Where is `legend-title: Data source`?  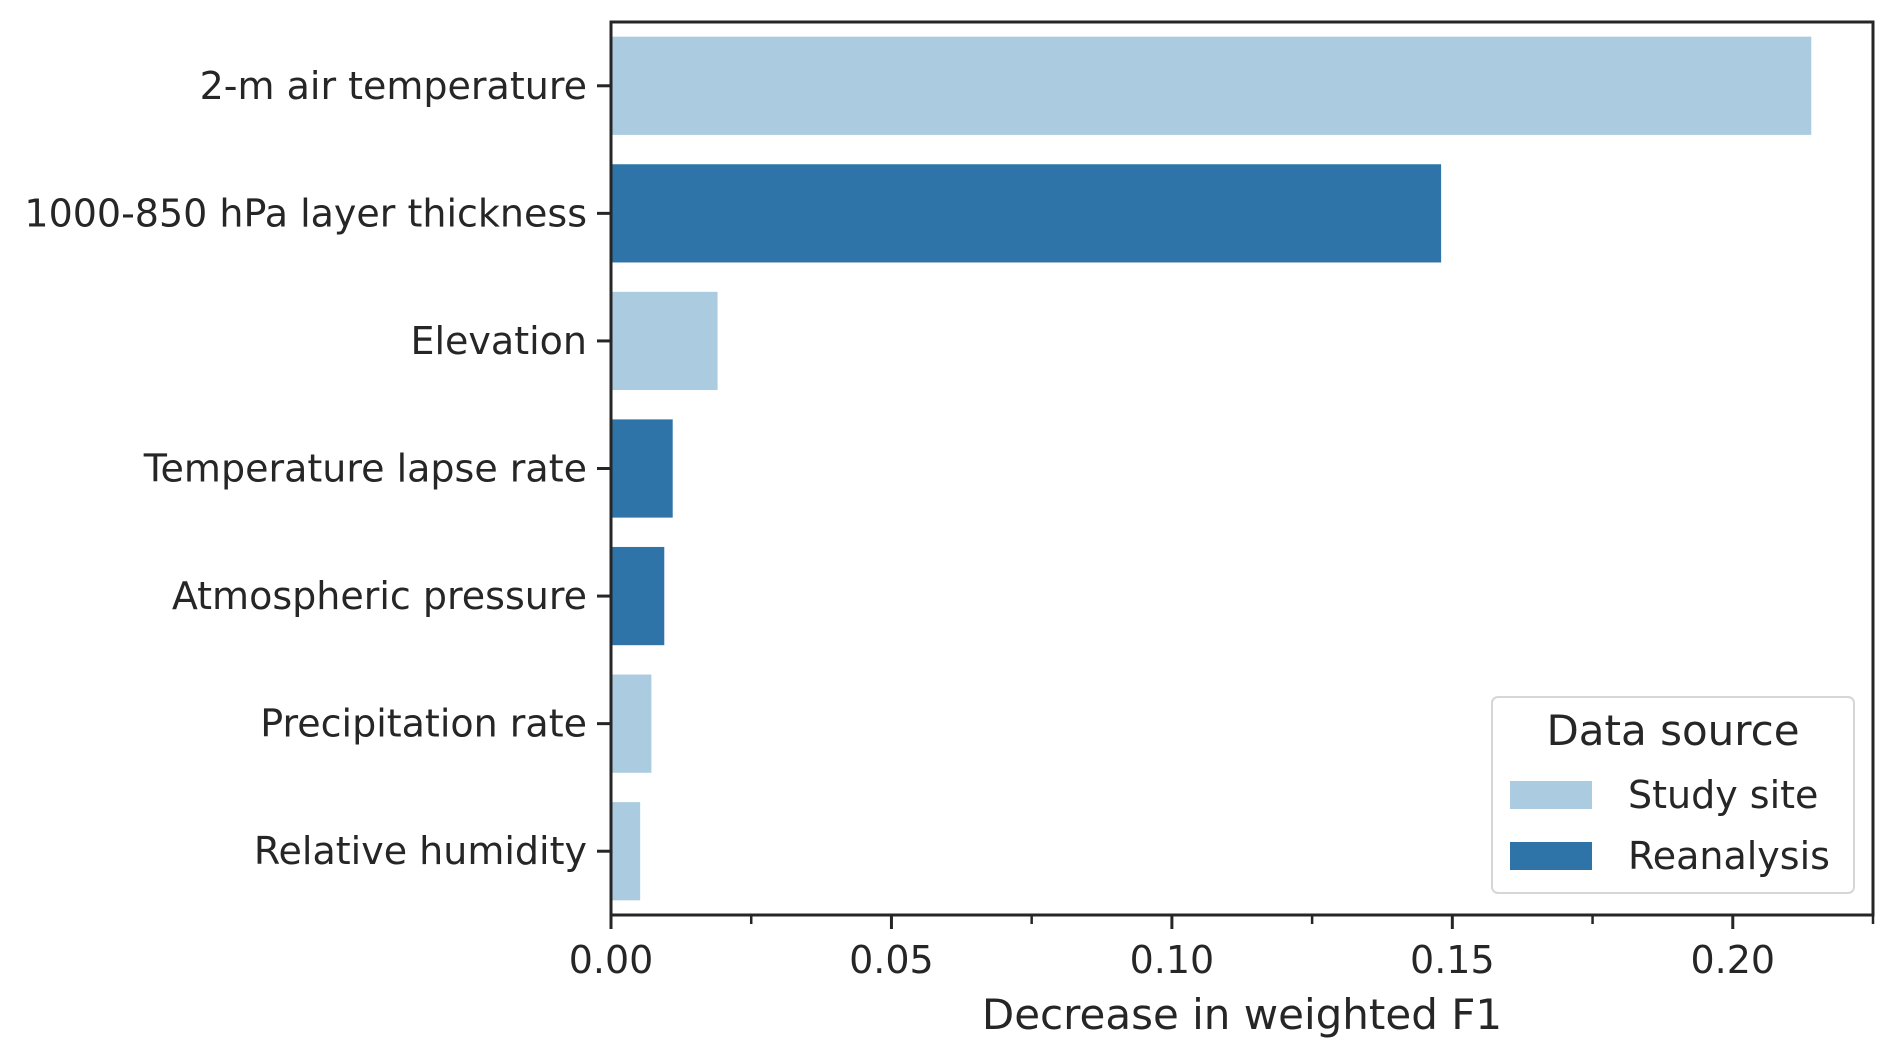
legend-title: Data source is located at coordinates (1672, 730).